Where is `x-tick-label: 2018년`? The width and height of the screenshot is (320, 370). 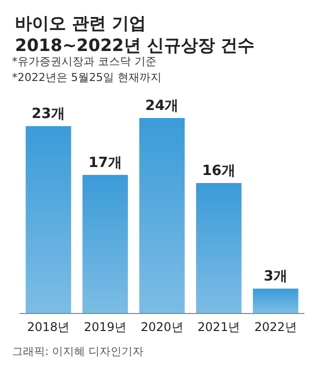 x-tick-label: 2018년 is located at coordinates (48, 327).